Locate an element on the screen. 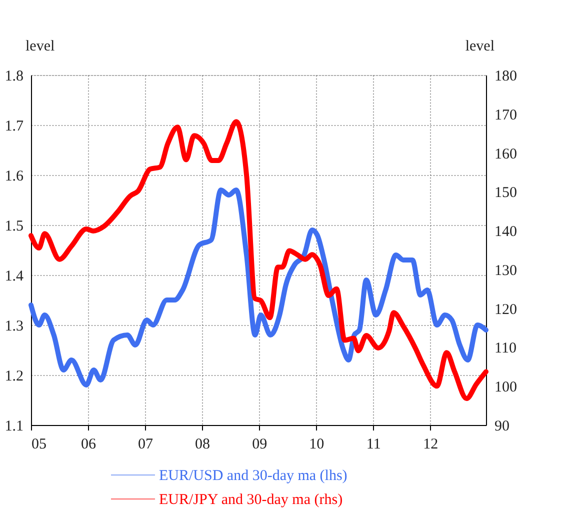 The width and height of the screenshot is (561, 512). legend-label: EUR/JPY and 30-day ma (rhs) is located at coordinates (251, 500).